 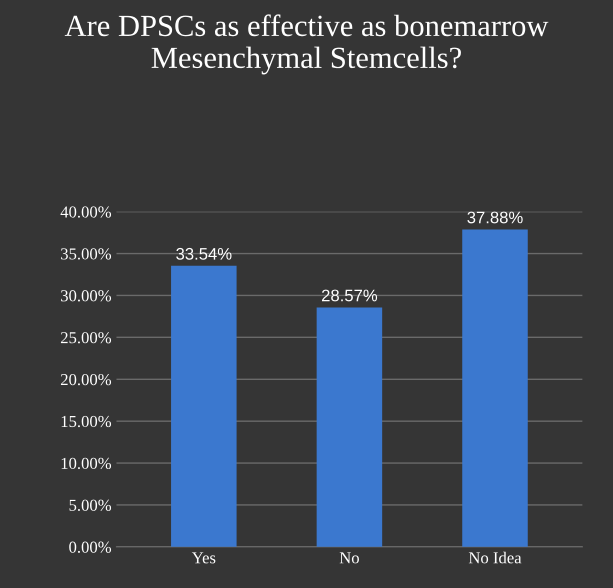 What do you see at coordinates (87, 464) in the screenshot?
I see `y-tick-label: 10.00%` at bounding box center [87, 464].